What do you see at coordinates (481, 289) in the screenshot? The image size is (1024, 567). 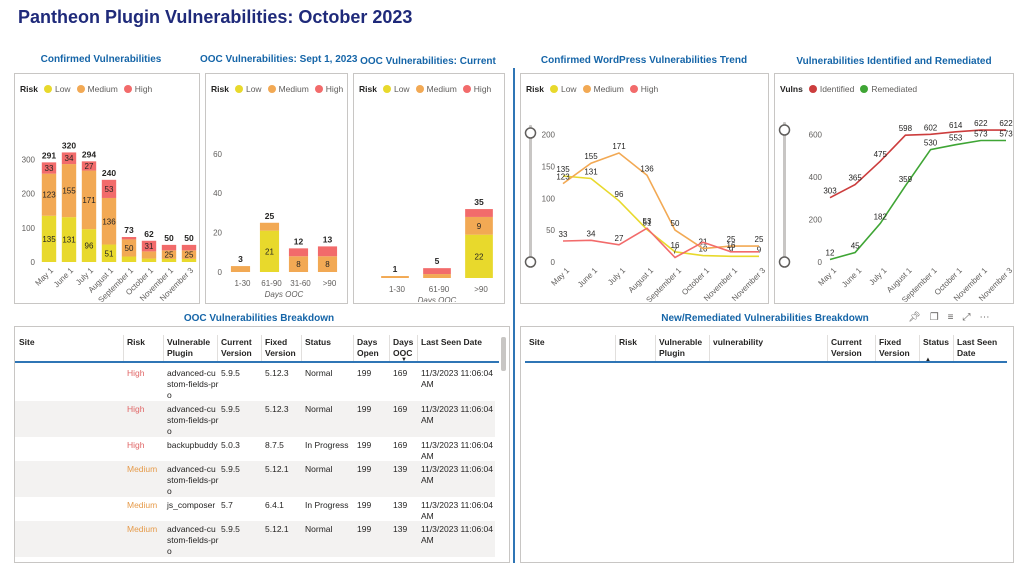 I see `x-tick-label: >90` at bounding box center [481, 289].